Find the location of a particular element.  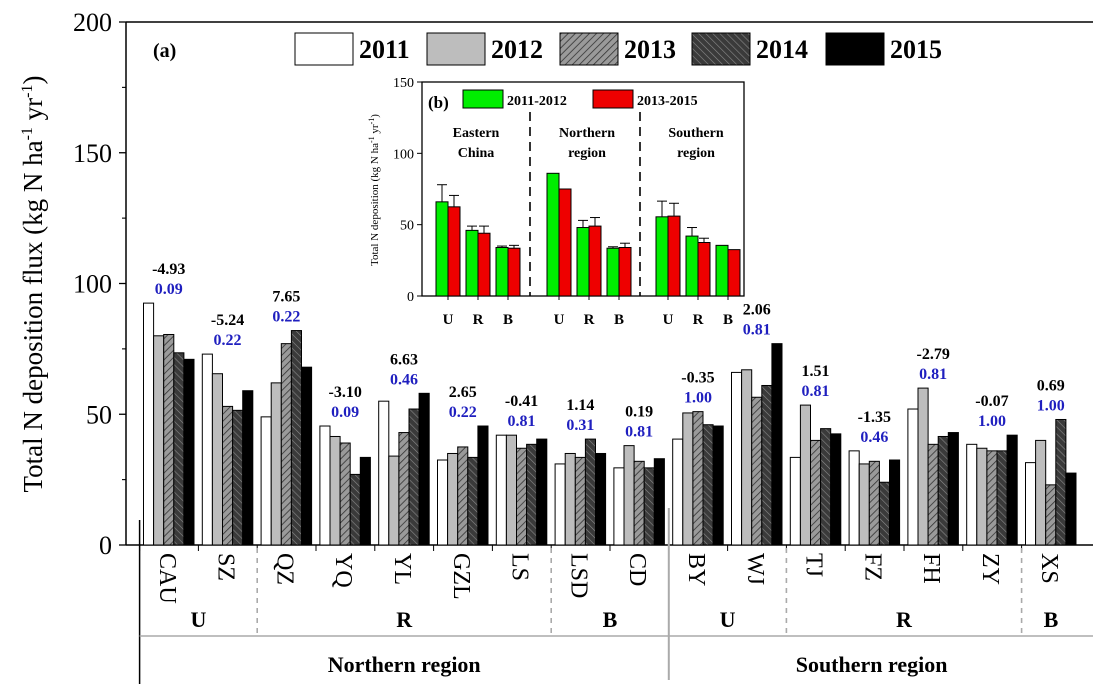

bar-2011-TJ is located at coordinates (795, 501).